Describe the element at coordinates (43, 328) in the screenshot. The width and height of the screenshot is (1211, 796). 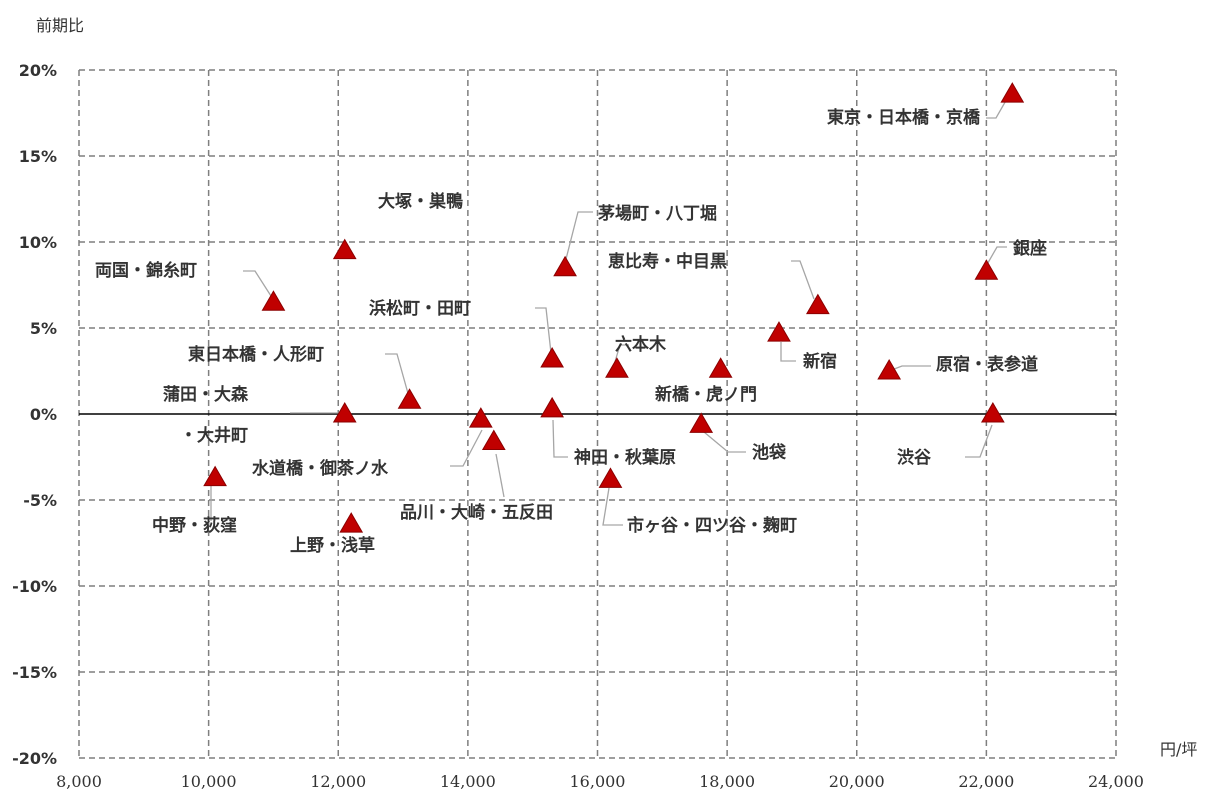
I see `y-tick-label: 5%` at that location.